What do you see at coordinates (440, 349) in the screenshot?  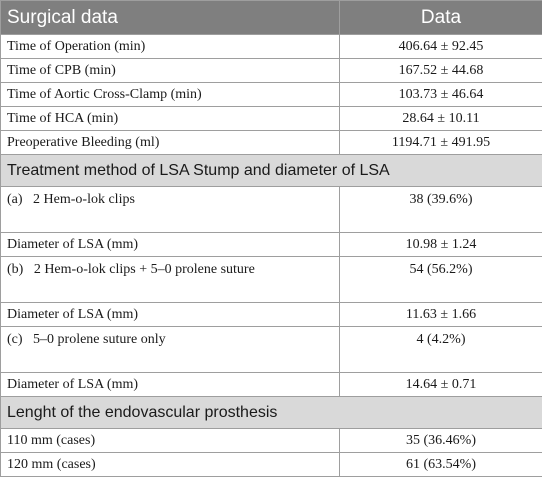 I see `lsa-method-count: 4 (4.2%)` at bounding box center [440, 349].